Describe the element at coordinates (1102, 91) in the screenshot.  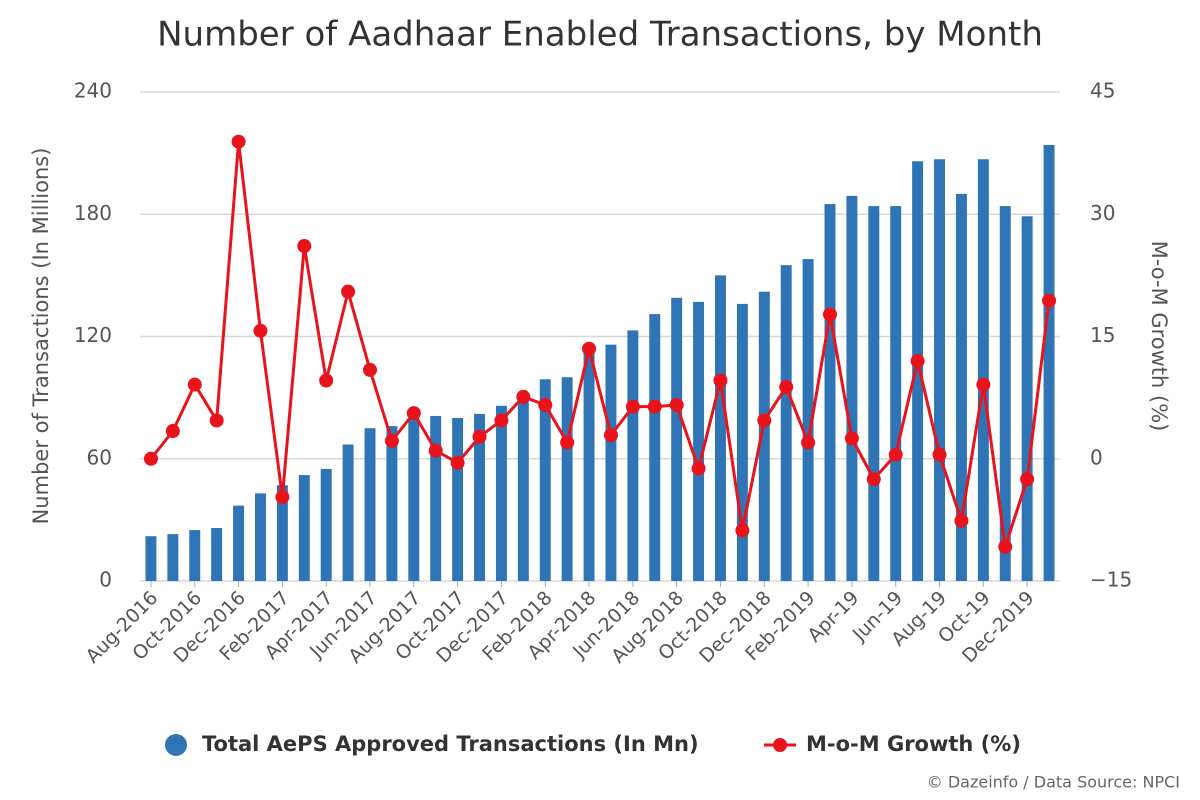
I see `y2-tick-label: 45` at that location.